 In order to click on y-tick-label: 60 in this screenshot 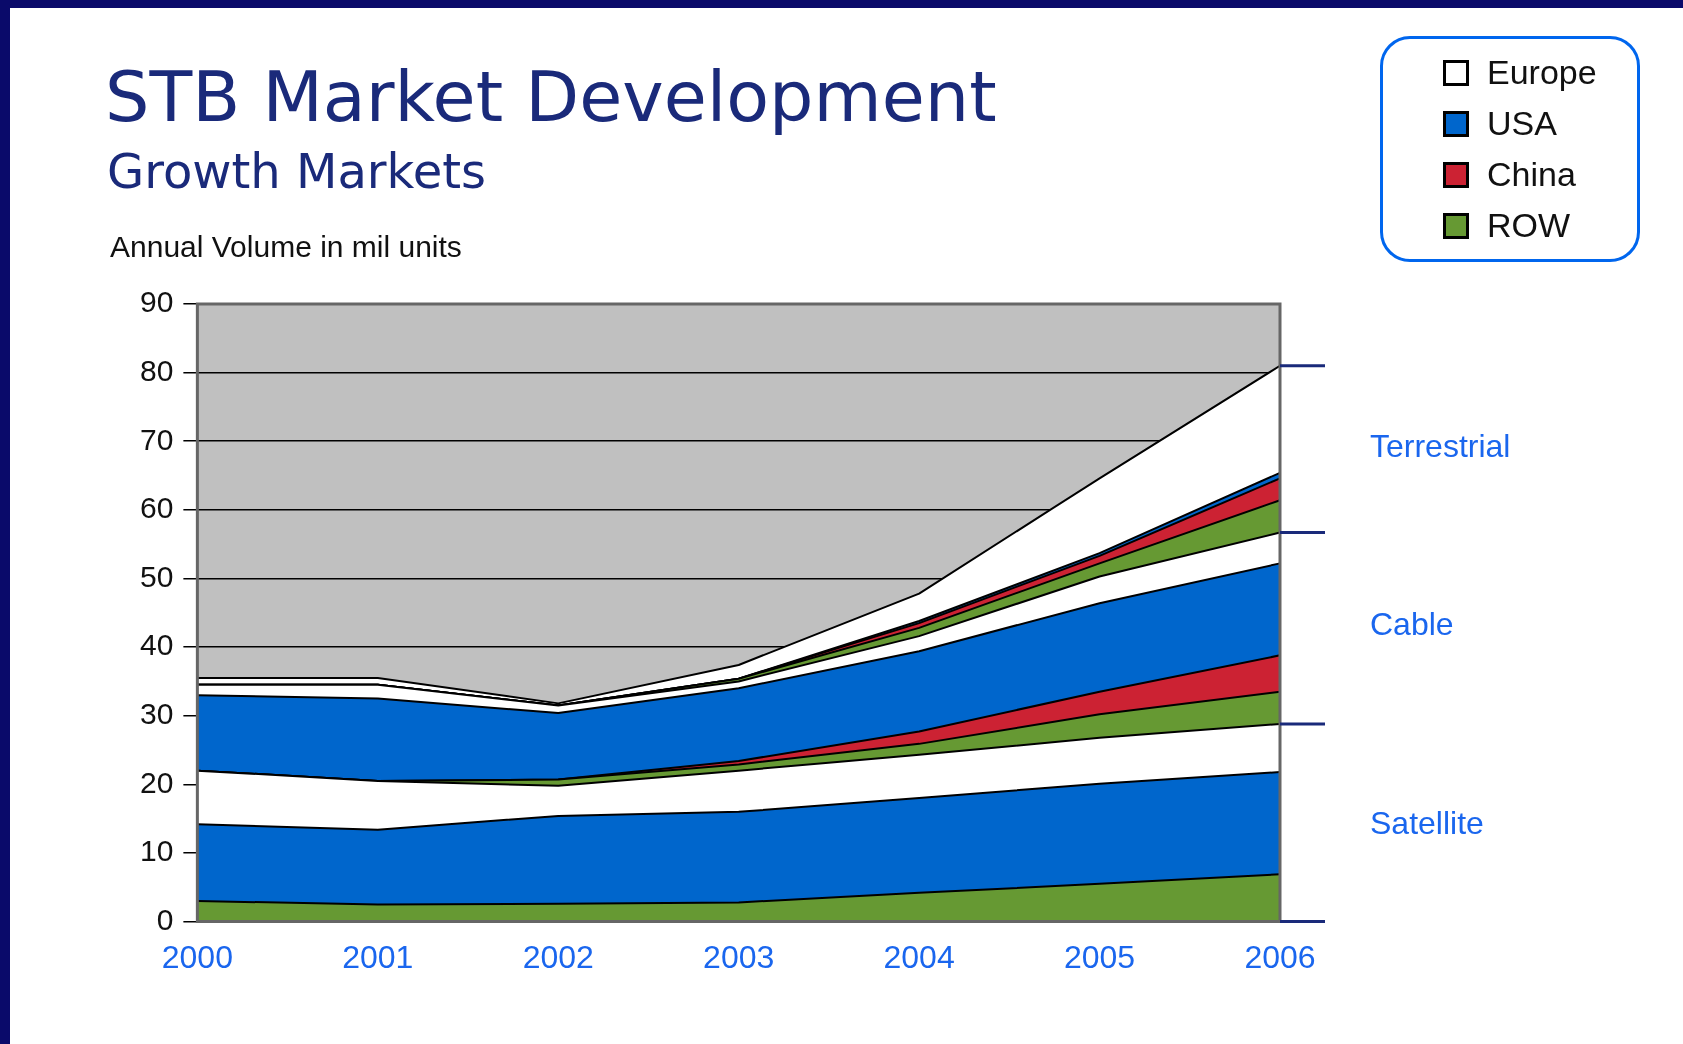, I will do `click(156, 508)`.